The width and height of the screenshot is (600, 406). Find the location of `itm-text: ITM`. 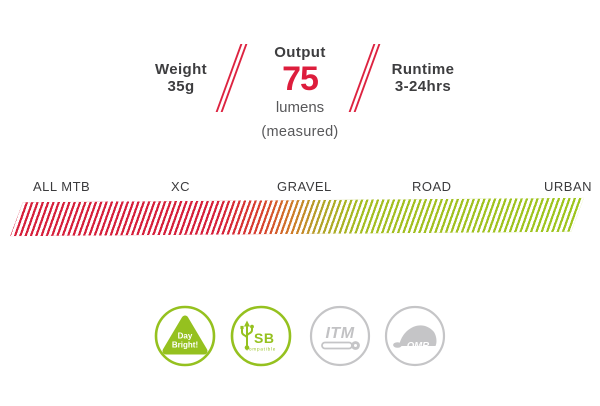

itm-text: ITM is located at coordinates (339, 333).